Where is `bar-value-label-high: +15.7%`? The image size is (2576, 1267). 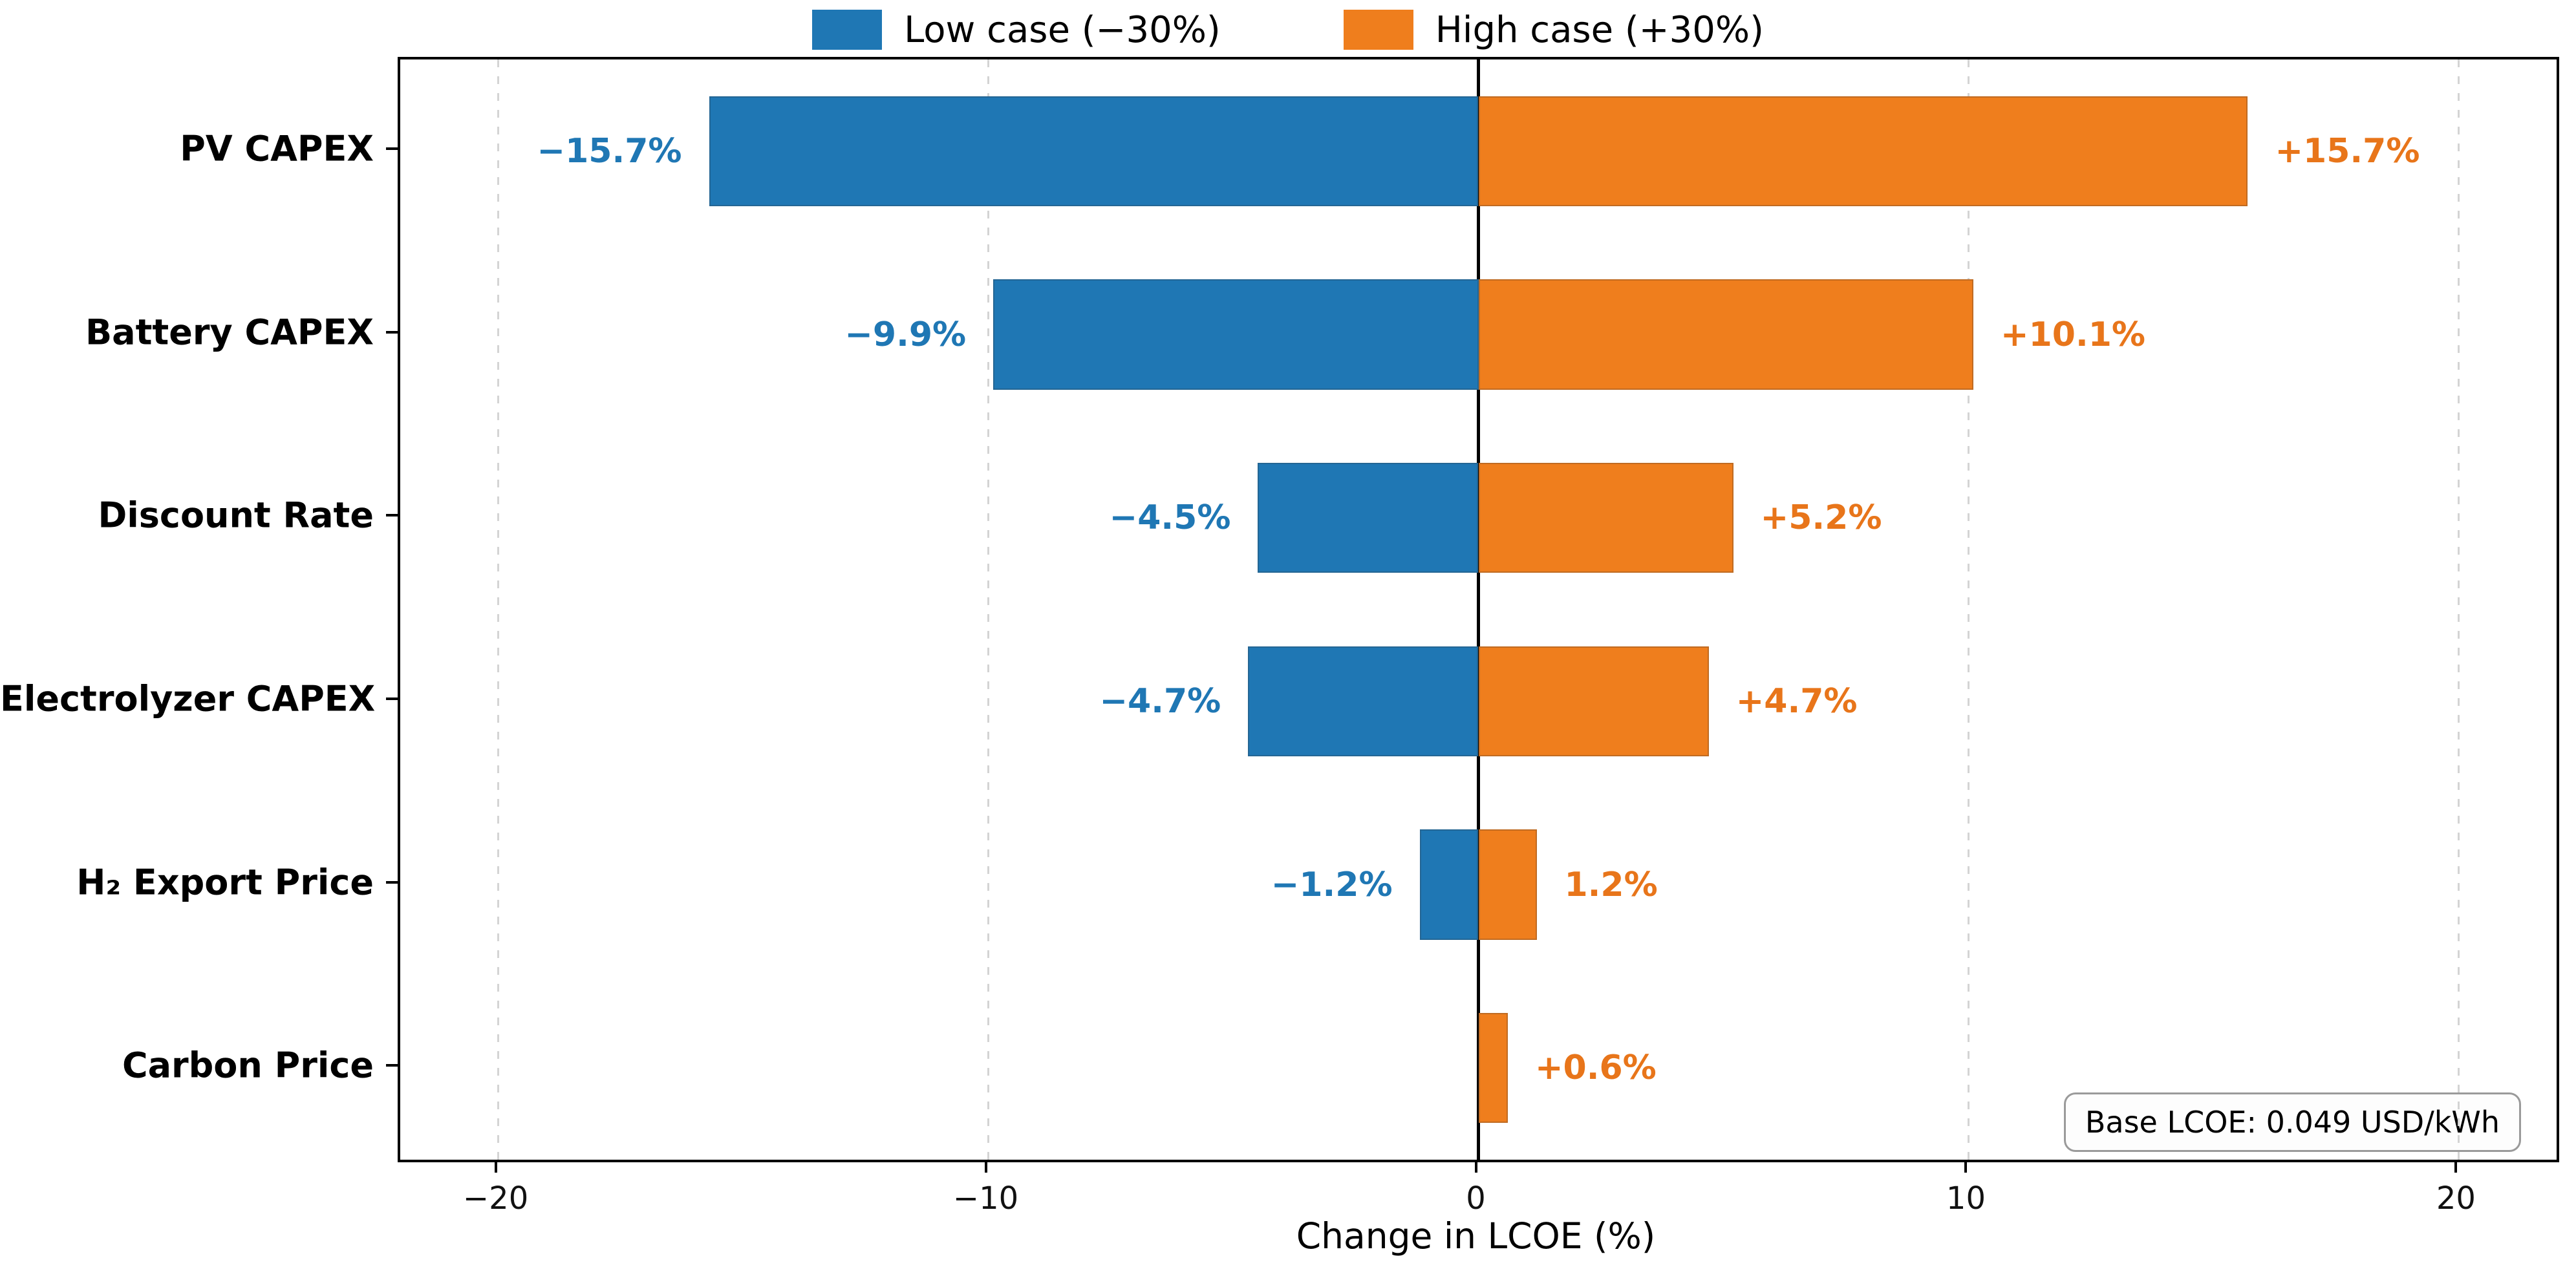 bar-value-label-high: +15.7% is located at coordinates (2347, 151).